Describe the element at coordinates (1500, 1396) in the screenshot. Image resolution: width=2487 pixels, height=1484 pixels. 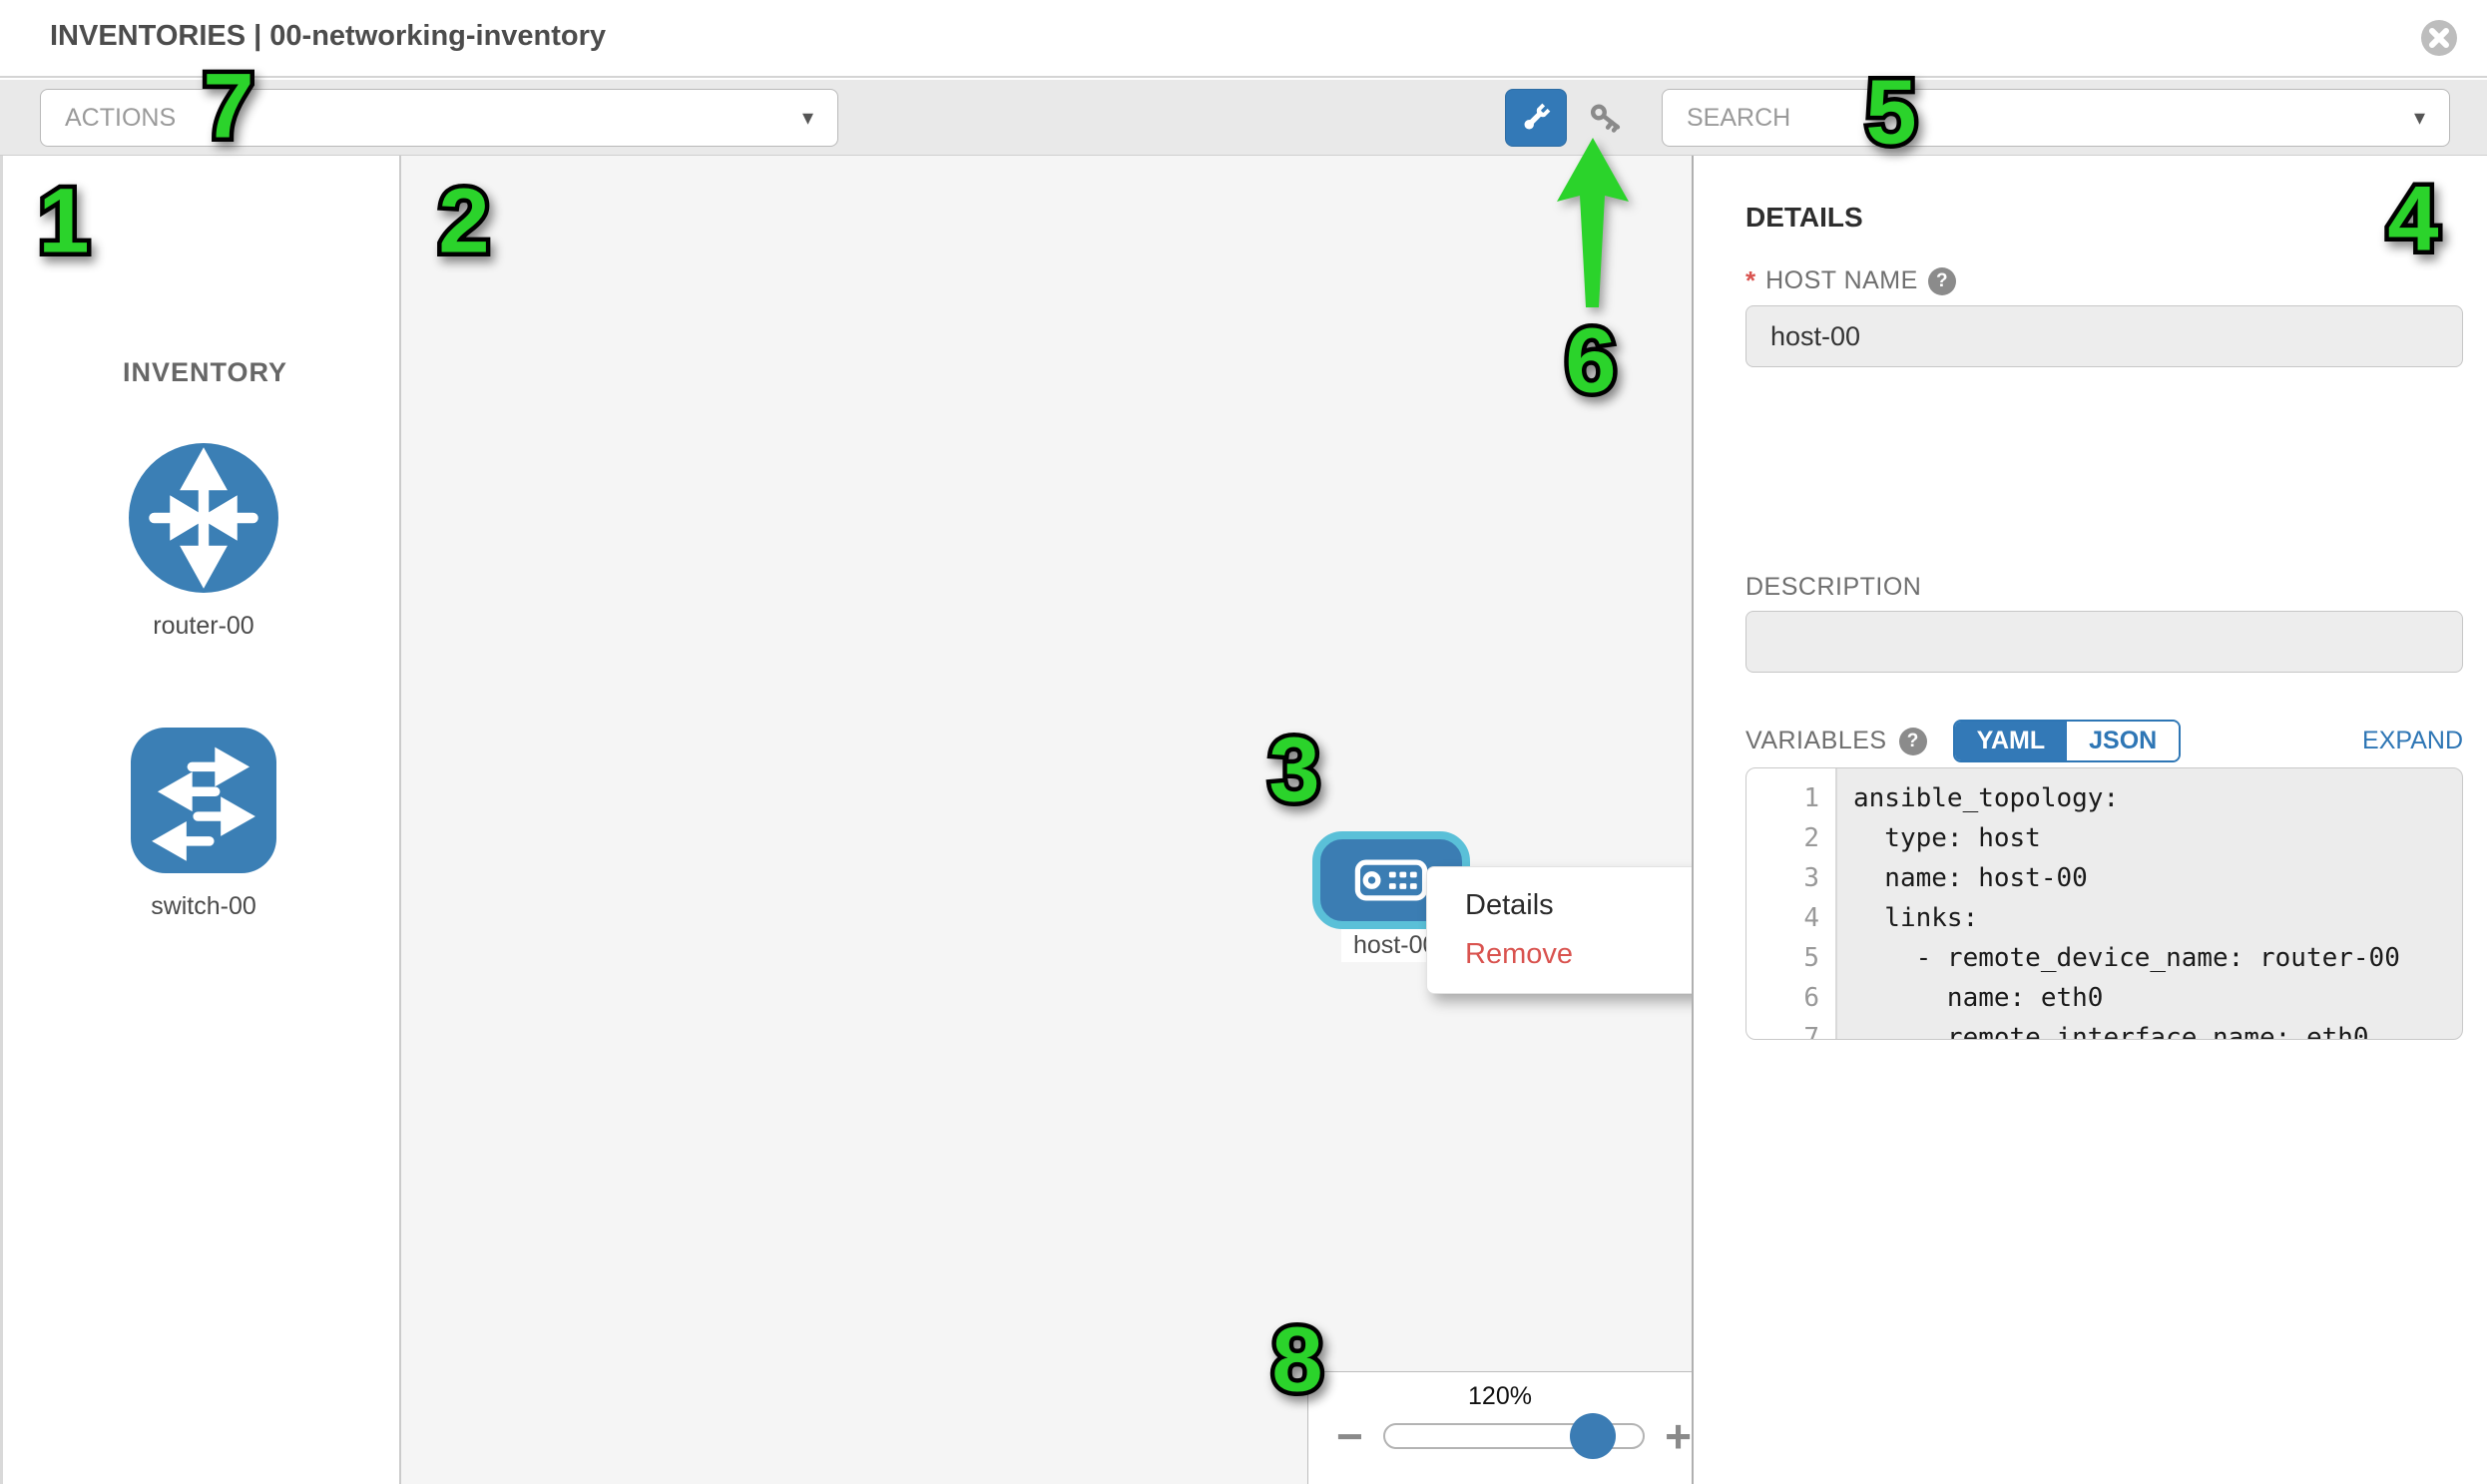
I see `zoom-level-value: 120%` at that location.